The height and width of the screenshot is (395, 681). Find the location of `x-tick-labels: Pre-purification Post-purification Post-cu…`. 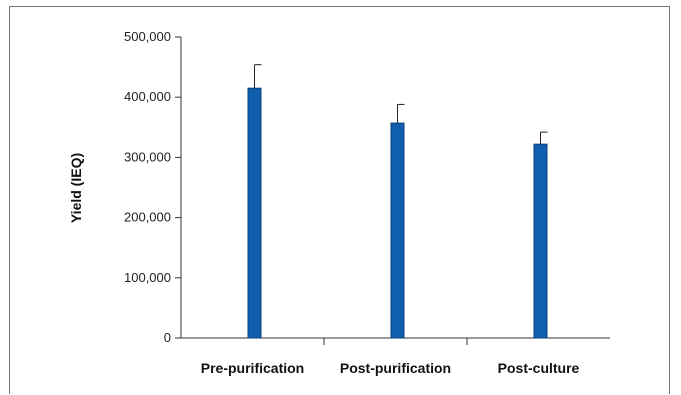

x-tick-labels: Pre-purification Post-purification Post-cu… is located at coordinates (390, 368).